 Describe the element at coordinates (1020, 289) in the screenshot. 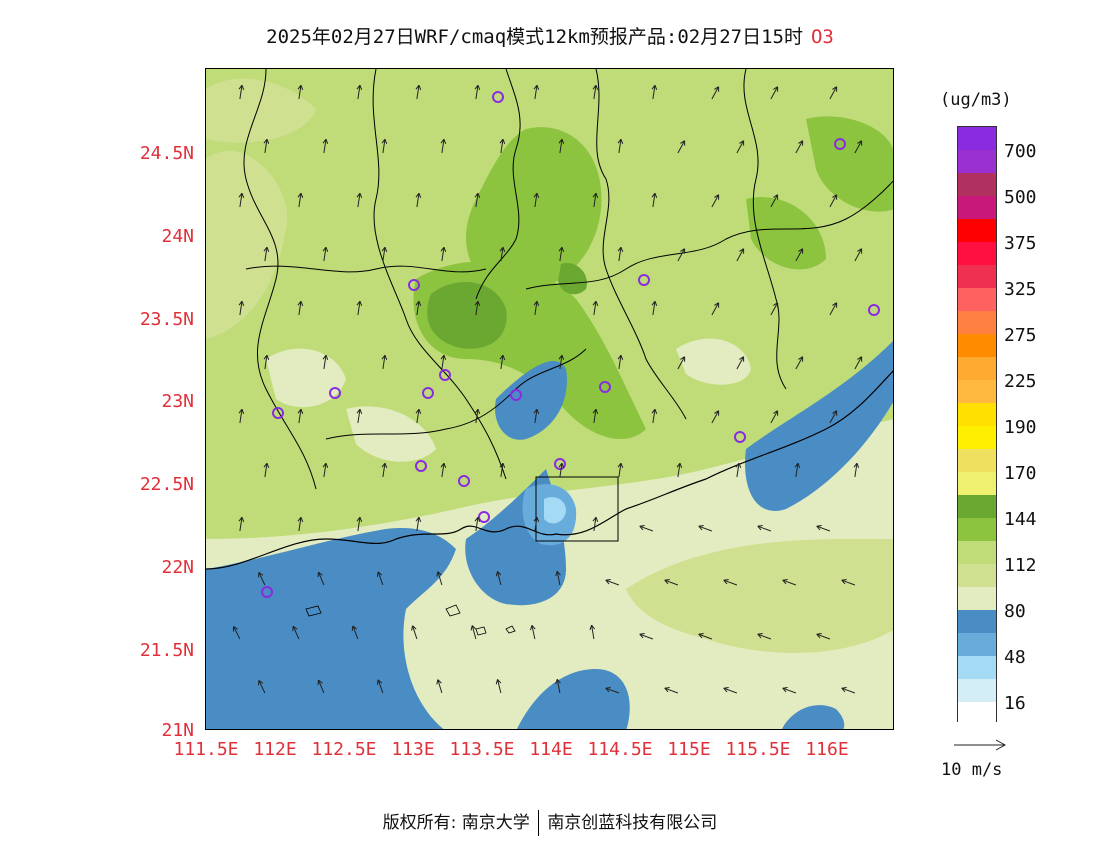

I see `legend-label: 325` at that location.